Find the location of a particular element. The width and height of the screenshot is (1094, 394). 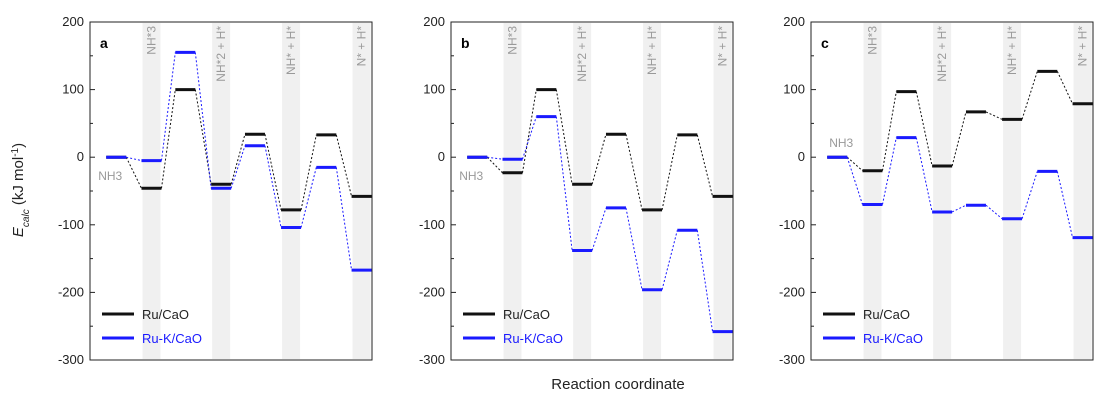

y-axis-title: Ecalc (kJ mol-1) is located at coordinates (21, 190).